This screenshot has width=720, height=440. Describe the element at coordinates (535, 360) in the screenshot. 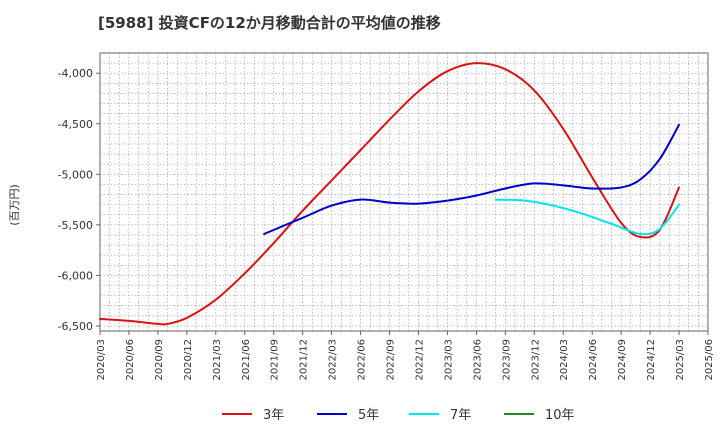

I see `x-tick-label: 2023/12` at that location.